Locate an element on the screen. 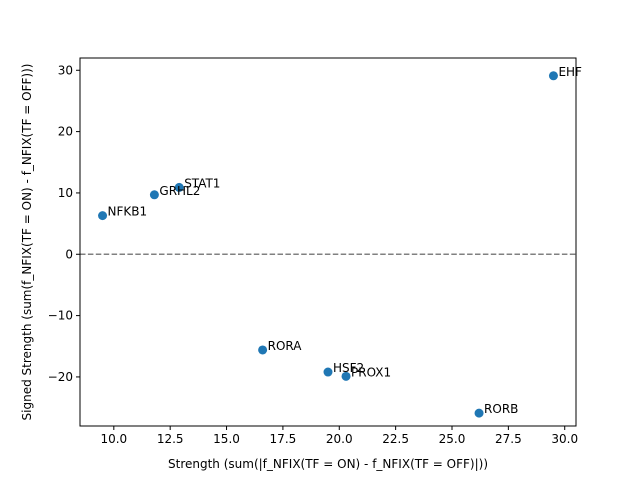 This screenshot has width=640, height=480. point-label-nfkb1: NFKB1 is located at coordinates (128, 212).